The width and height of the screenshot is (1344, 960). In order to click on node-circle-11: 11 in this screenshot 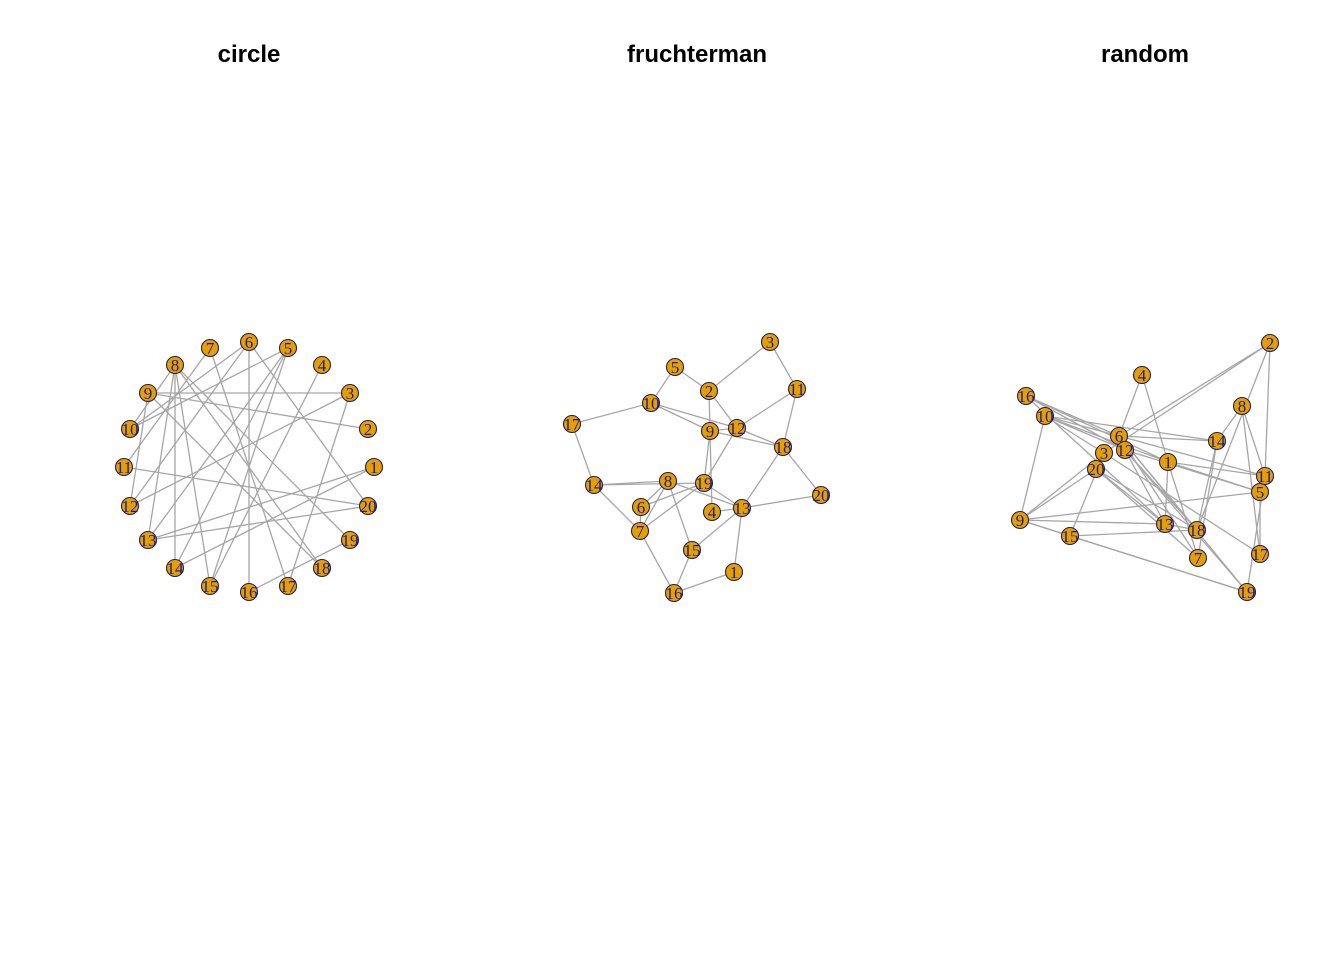, I will do `click(124, 467)`.